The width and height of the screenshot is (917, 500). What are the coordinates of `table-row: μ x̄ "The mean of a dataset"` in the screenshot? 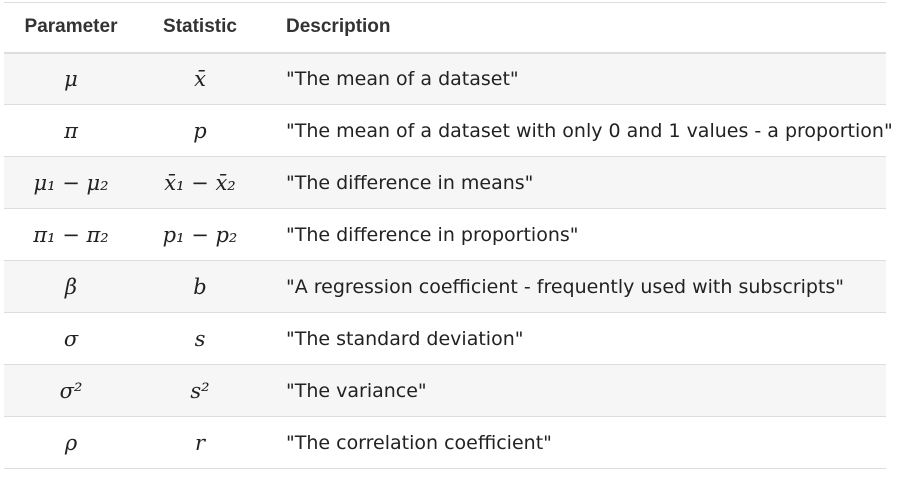 It's located at (445, 78).